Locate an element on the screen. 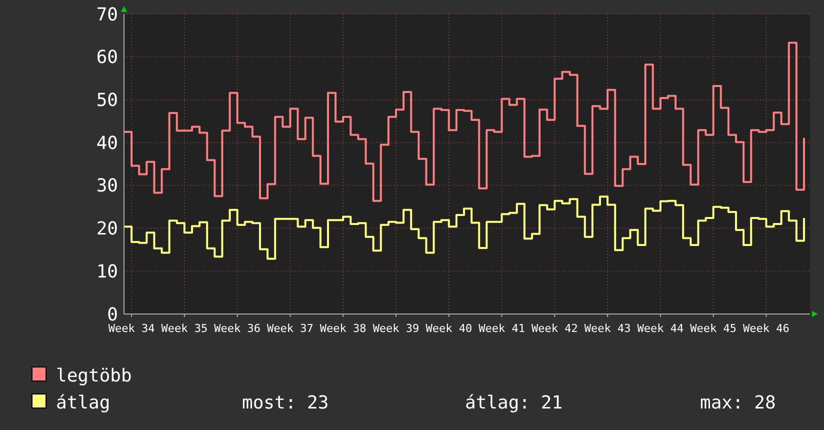 The height and width of the screenshot is (430, 824). y-tick-label: 40 is located at coordinates (107, 143).